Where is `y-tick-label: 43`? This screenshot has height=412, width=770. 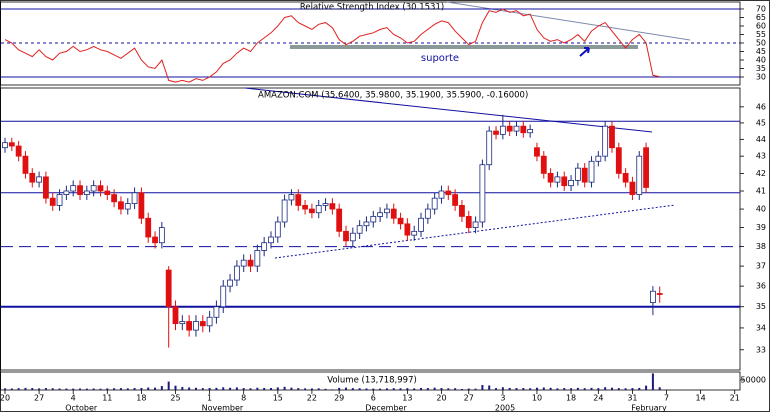 y-tick-label: 43 is located at coordinates (761, 156).